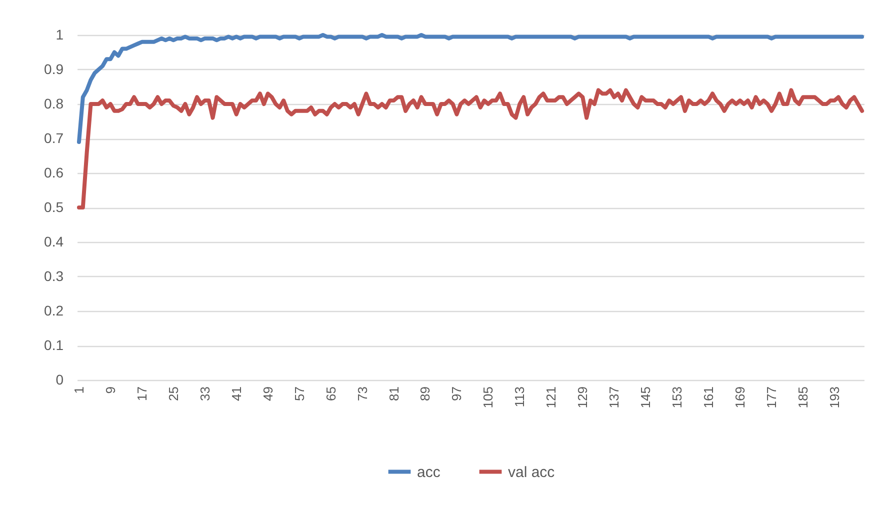 Image resolution: width=881 pixels, height=508 pixels. What do you see at coordinates (54, 172) in the screenshot?
I see `y-tick-label: 0.6` at bounding box center [54, 172].